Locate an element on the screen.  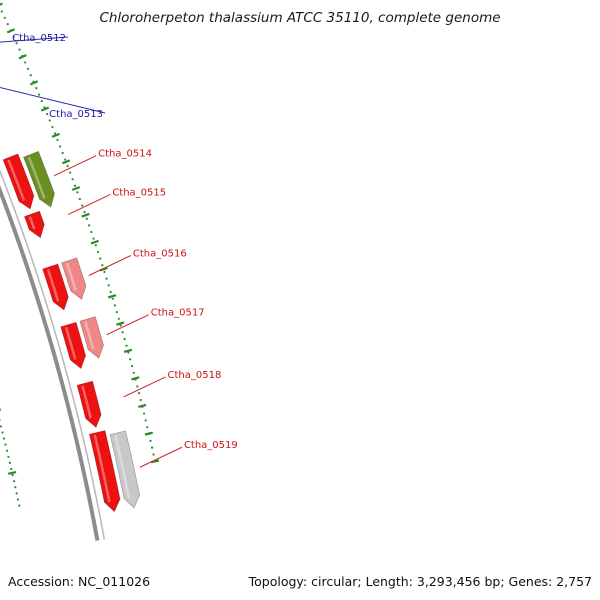
backbone-layer is located at coordinates (53, 355).